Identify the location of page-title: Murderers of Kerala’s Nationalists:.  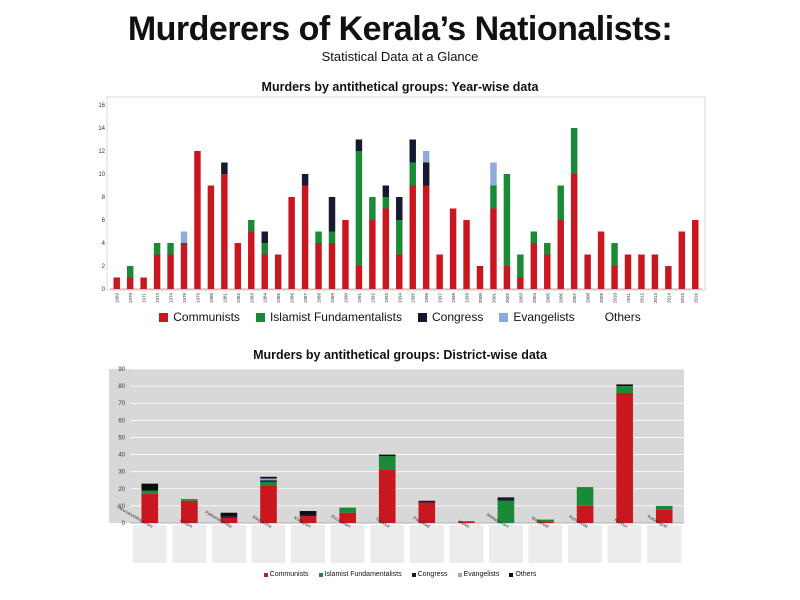
(400, 29).